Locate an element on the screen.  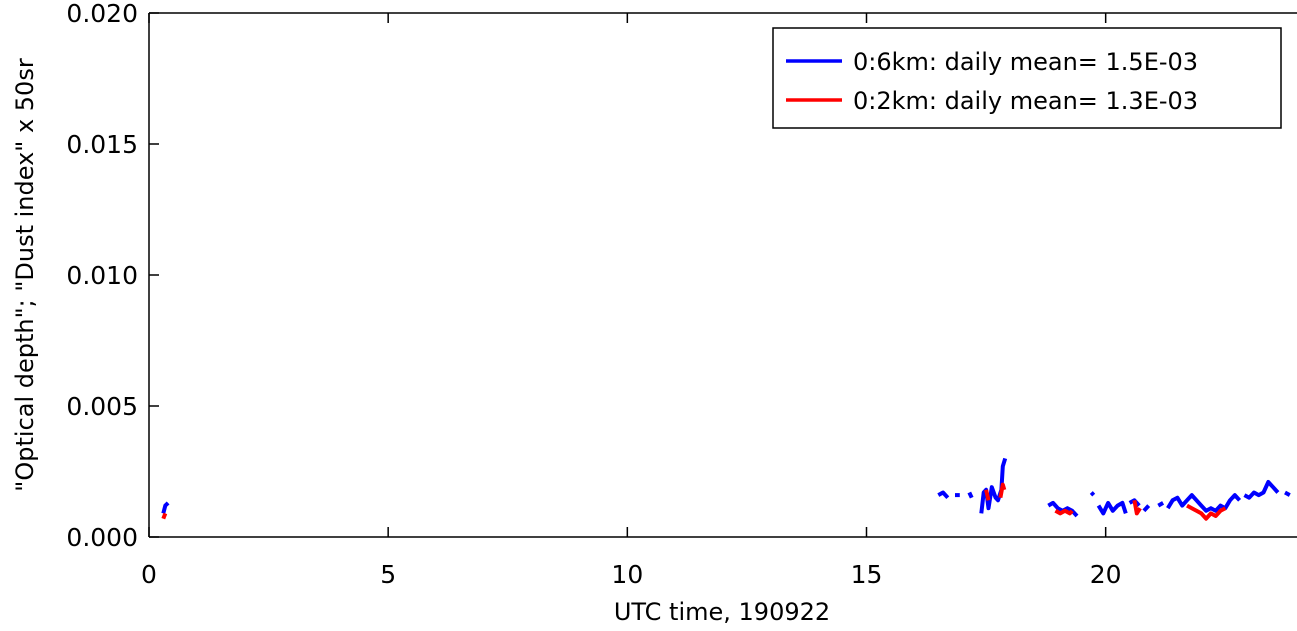
x-axis-label: UTC time, 190922 is located at coordinates (722, 612).